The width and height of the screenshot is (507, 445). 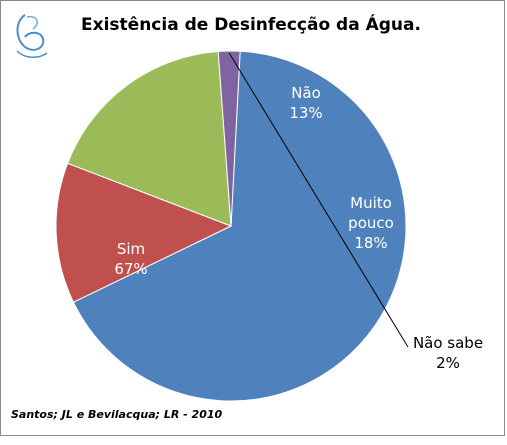 What do you see at coordinates (32, 36) in the screenshot?
I see `stylized-b-logo-icon` at bounding box center [32, 36].